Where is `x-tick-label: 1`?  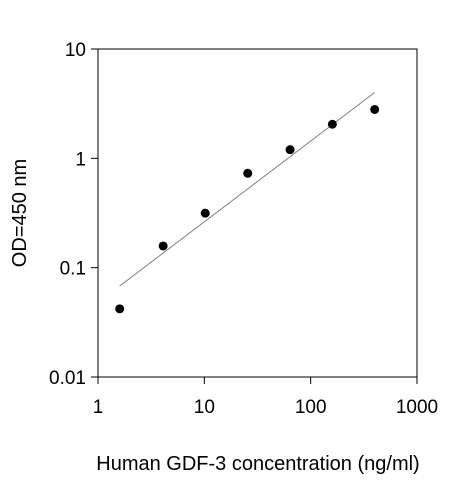 x-tick-label: 1 is located at coordinates (98, 407).